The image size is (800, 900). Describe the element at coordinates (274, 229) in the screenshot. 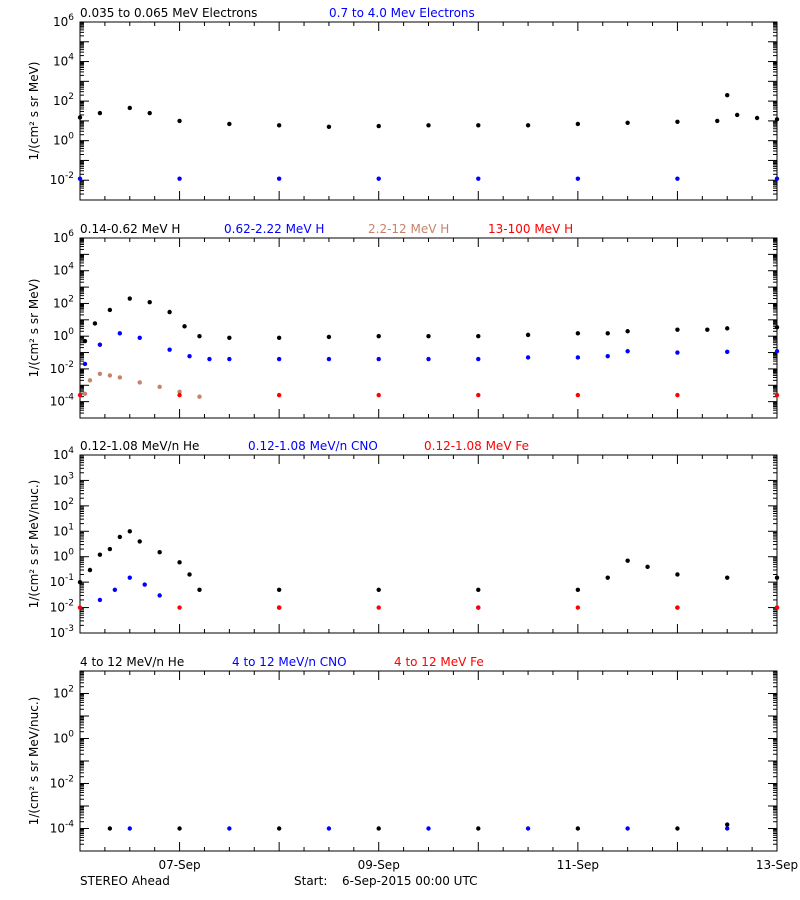

I see `legend-0-62-2-22-mev-h: 0.62-2.22 MeV H` at that location.